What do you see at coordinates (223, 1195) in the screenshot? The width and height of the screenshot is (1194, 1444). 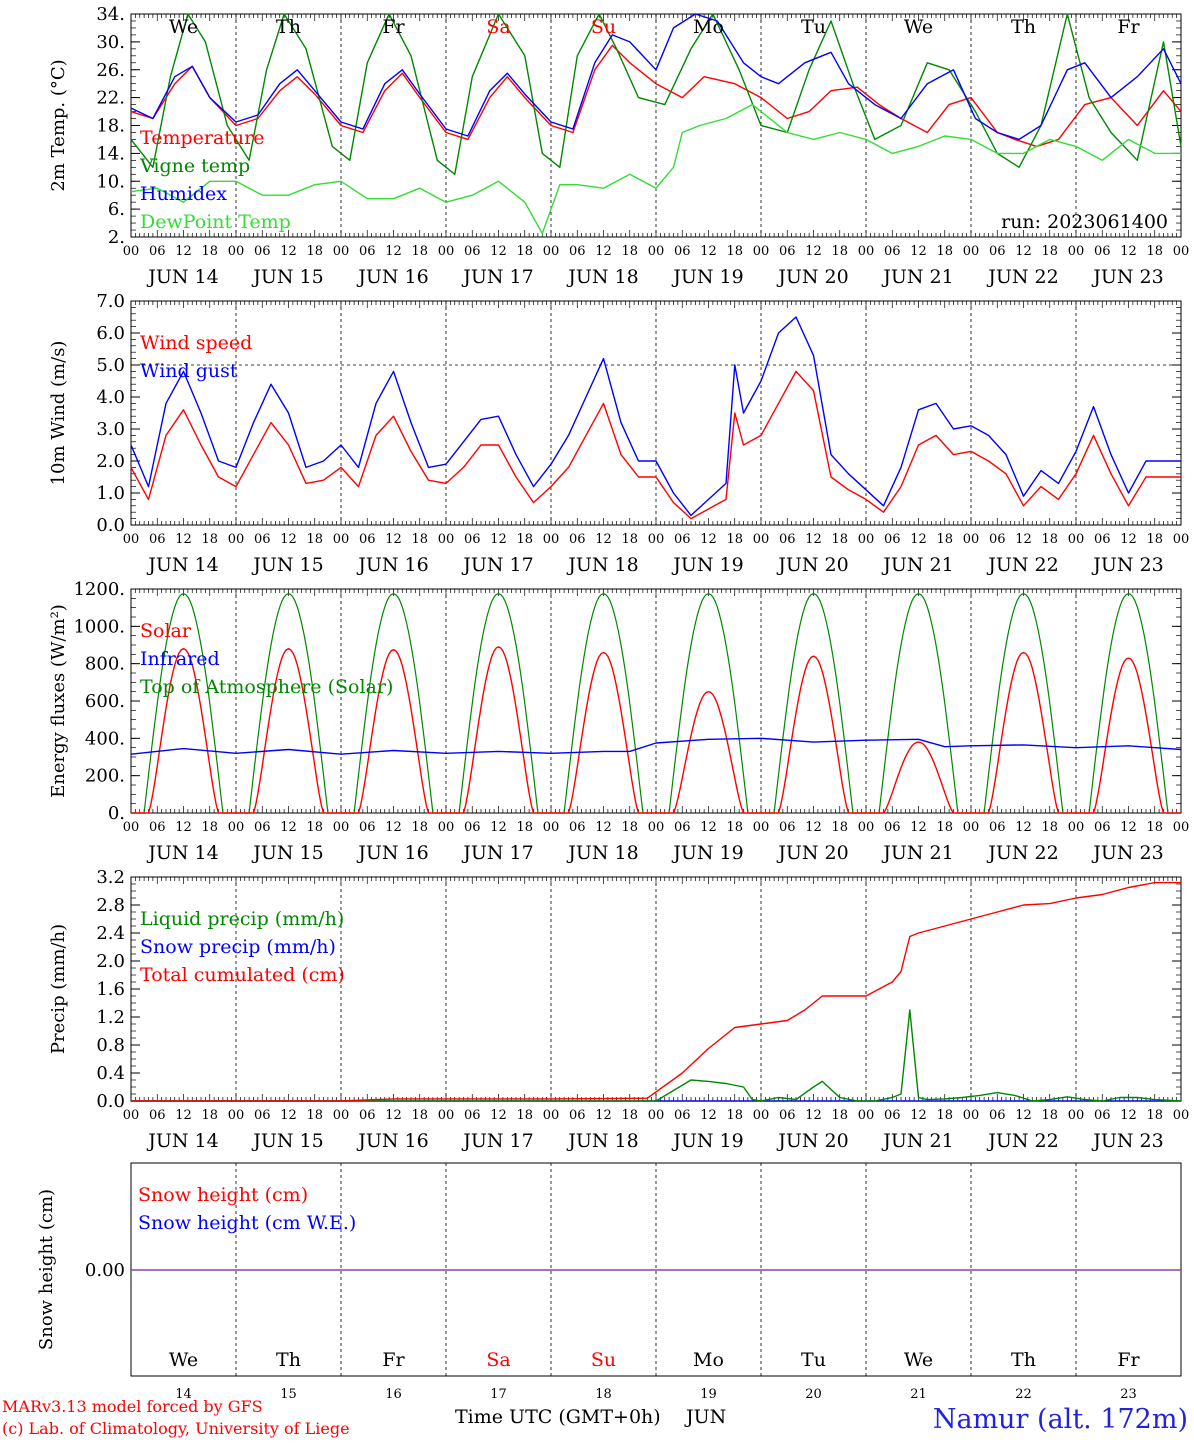 I see `legend-entry: Snow height (cm)` at bounding box center [223, 1195].